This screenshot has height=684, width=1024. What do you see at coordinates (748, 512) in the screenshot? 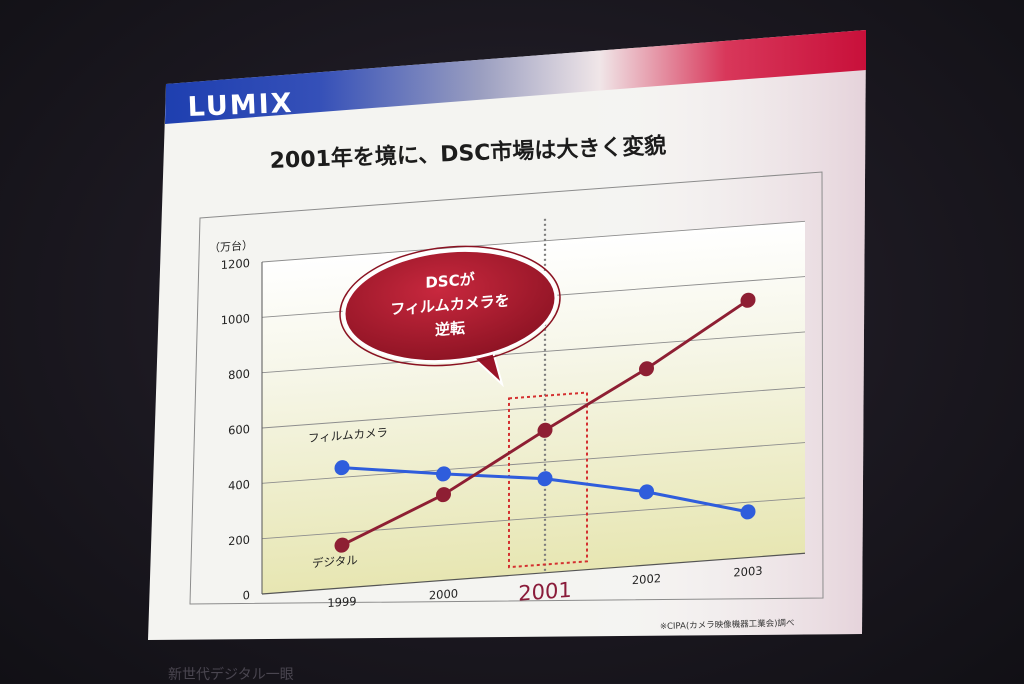
I see `data-point-s1-2003` at bounding box center [748, 512].